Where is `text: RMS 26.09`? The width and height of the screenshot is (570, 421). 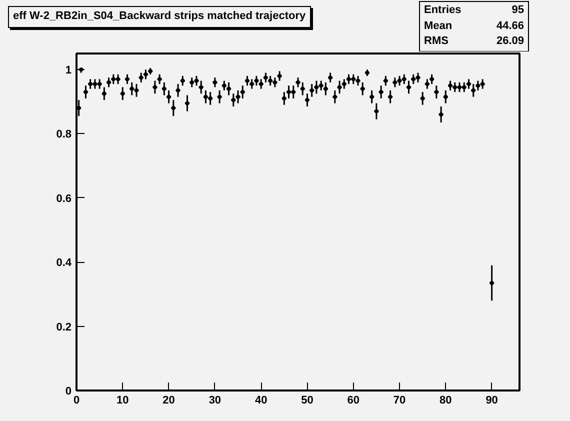
text: RMS 26.09 is located at coordinates (474, 41).